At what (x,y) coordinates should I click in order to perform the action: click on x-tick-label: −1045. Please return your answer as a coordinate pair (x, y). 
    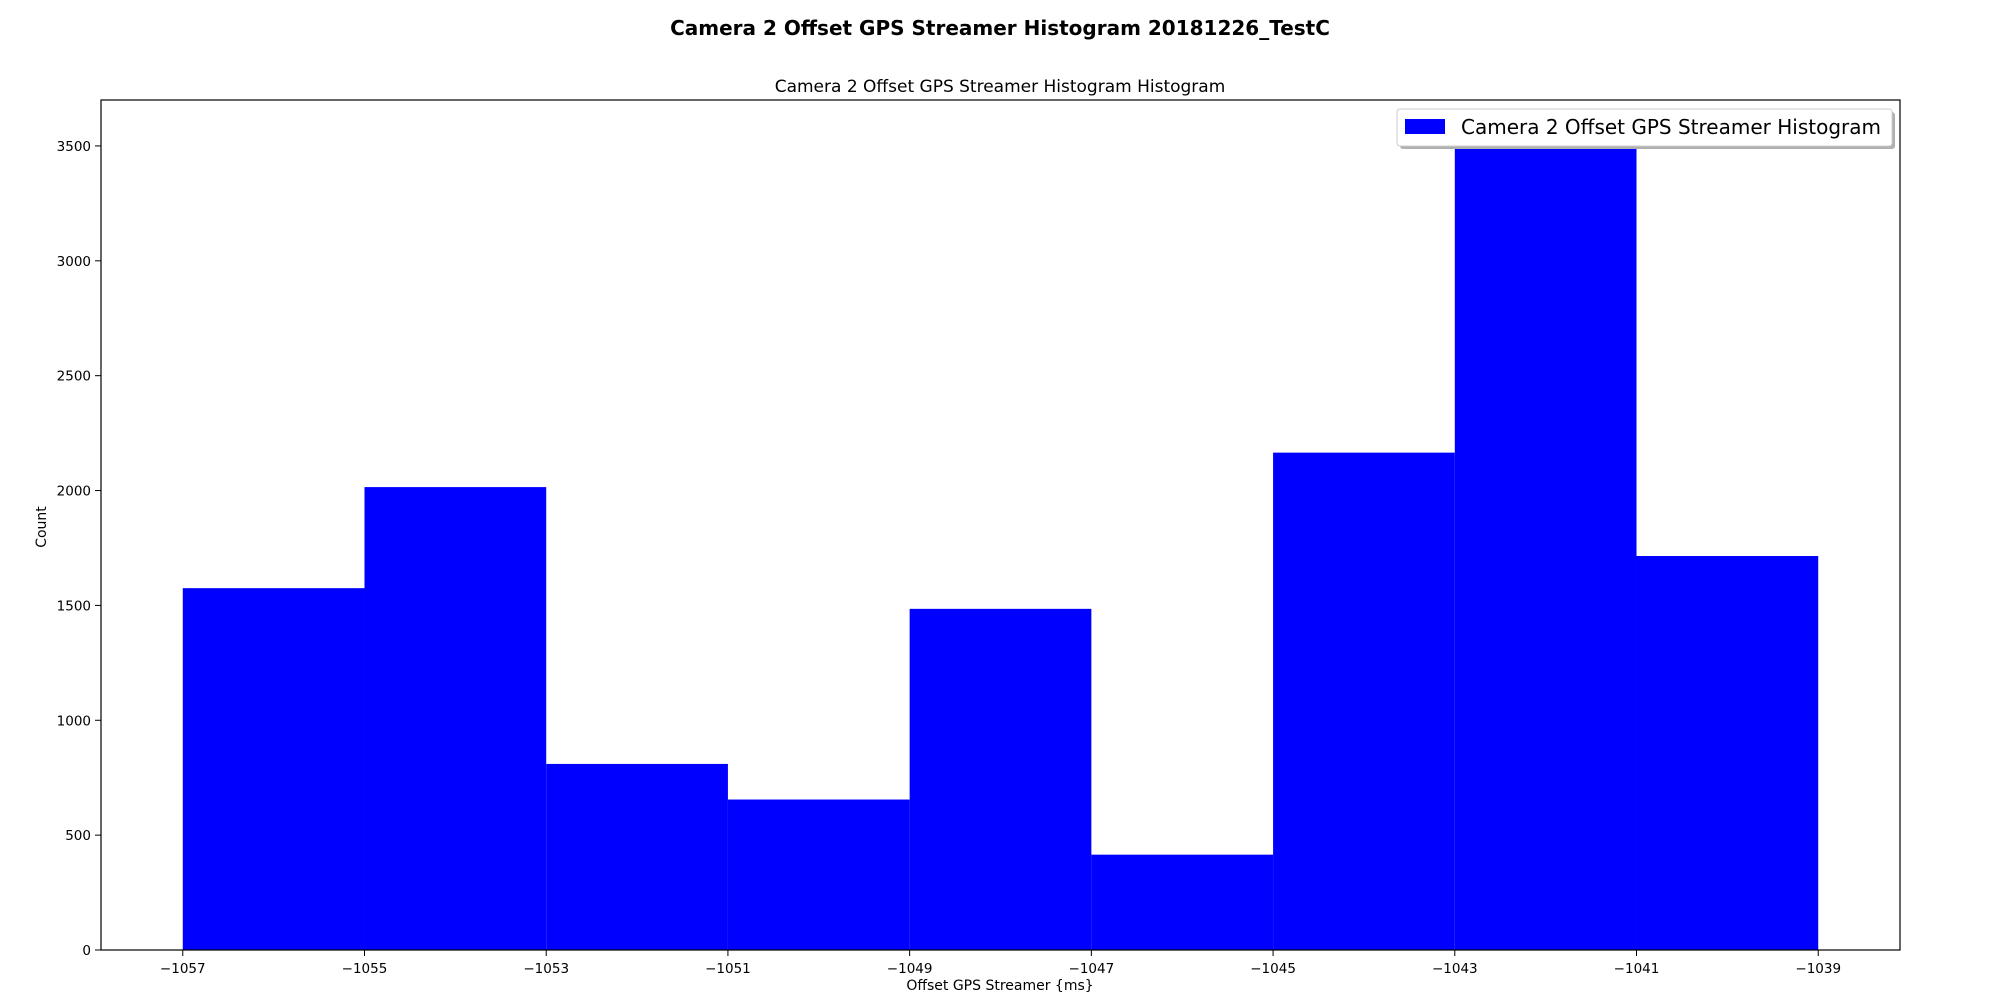
    Looking at the image, I should click on (1273, 969).